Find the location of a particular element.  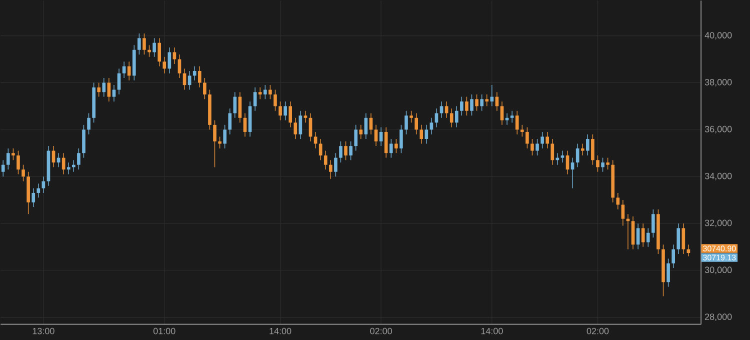

y-tick-label: 30,000 is located at coordinates (718, 270).